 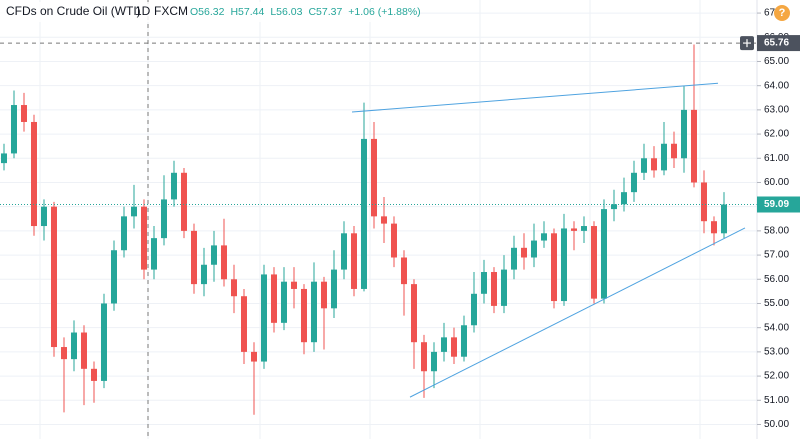 I want to click on trendline, so click(x=535, y=97).